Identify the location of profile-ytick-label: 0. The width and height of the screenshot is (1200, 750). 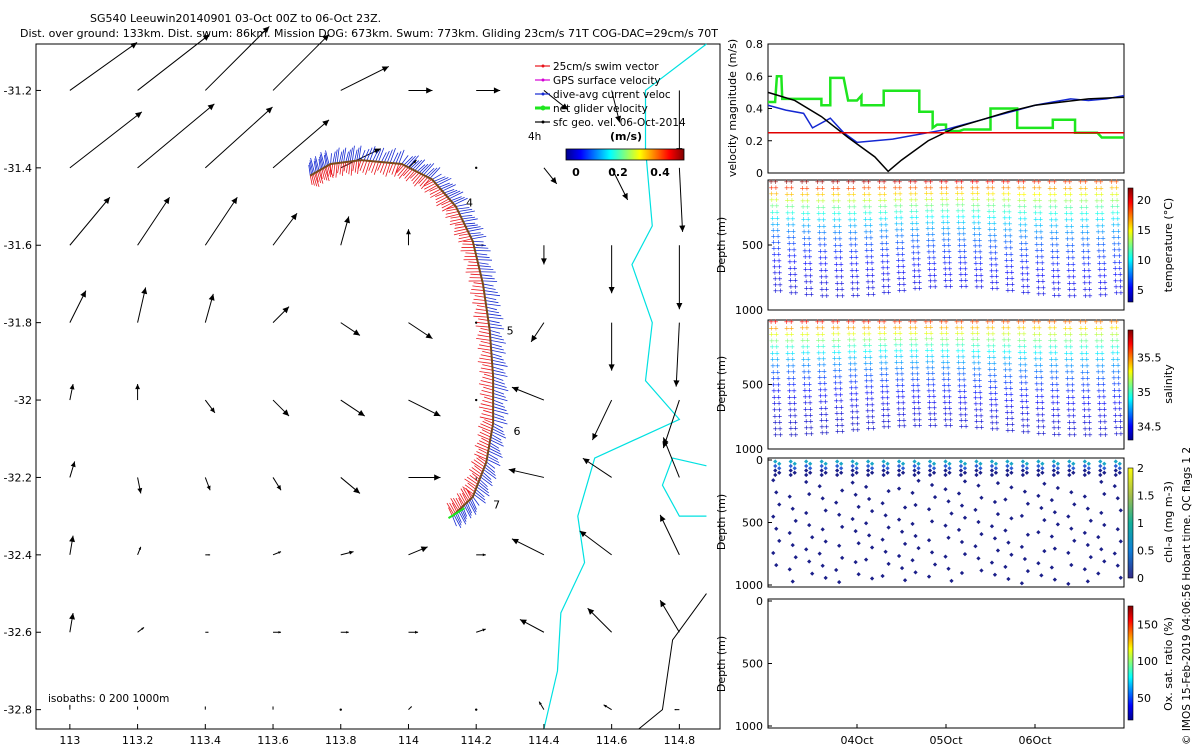
(759, 601).